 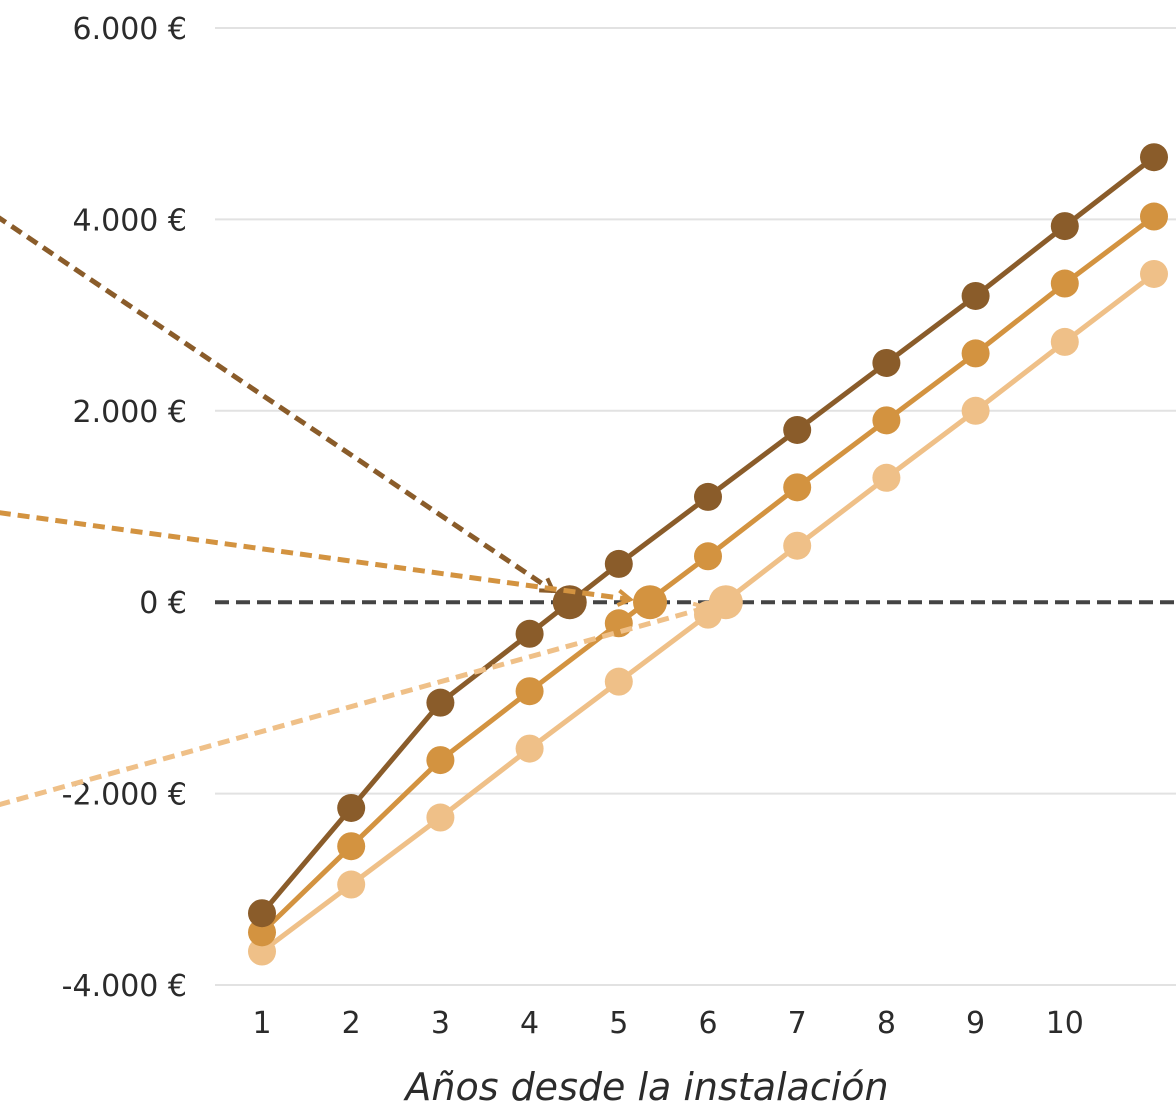 What do you see at coordinates (618, 1023) in the screenshot?
I see `x-tick-label: 5` at bounding box center [618, 1023].